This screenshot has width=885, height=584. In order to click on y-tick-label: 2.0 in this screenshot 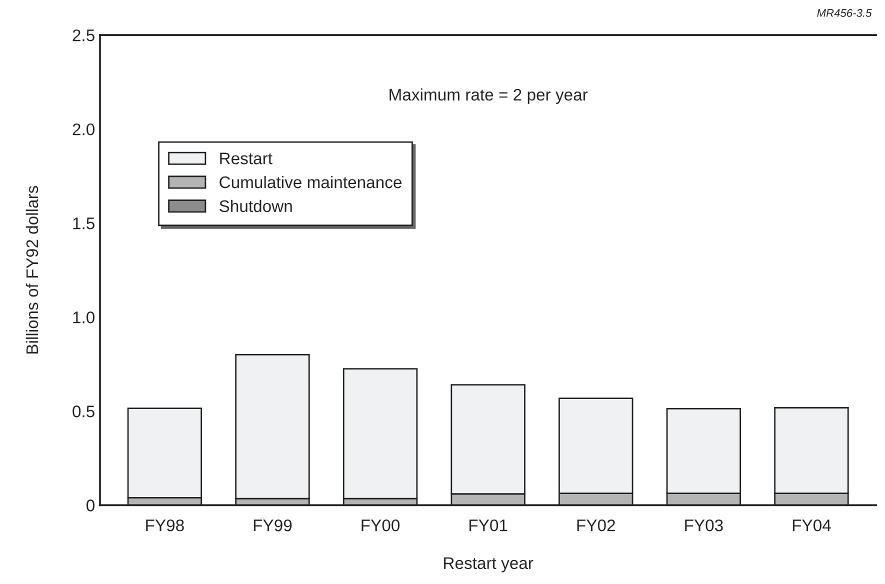, I will do `click(83, 129)`.